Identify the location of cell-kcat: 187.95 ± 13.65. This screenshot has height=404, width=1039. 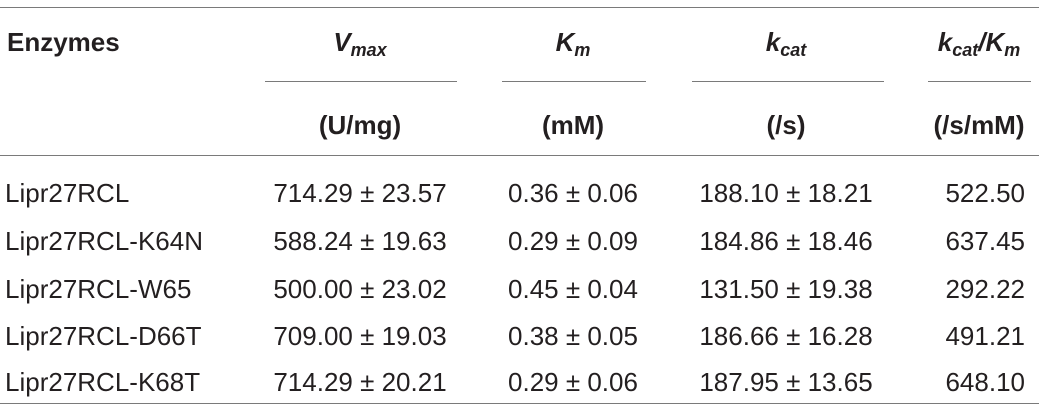
(786, 382).